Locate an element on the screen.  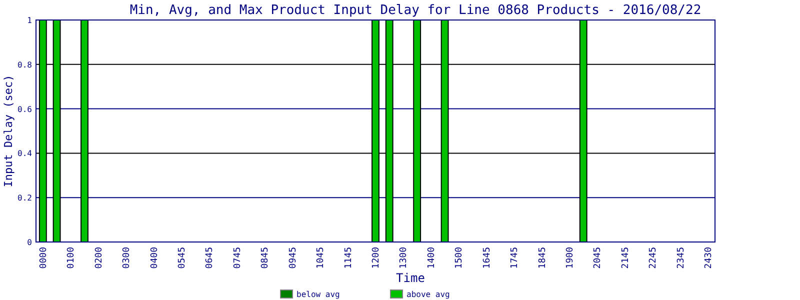
x-axis-title: Time is located at coordinates (410, 278).